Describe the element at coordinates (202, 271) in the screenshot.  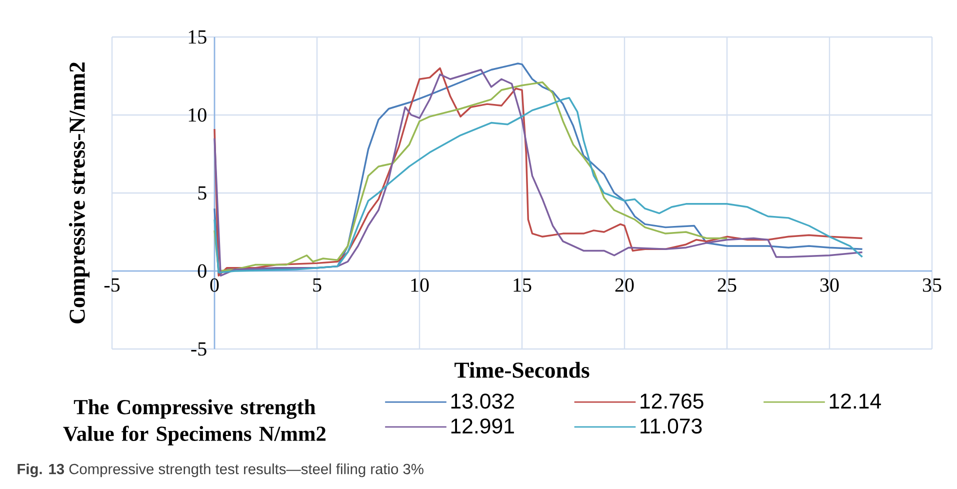
I see `y-tick-label: 0` at that location.